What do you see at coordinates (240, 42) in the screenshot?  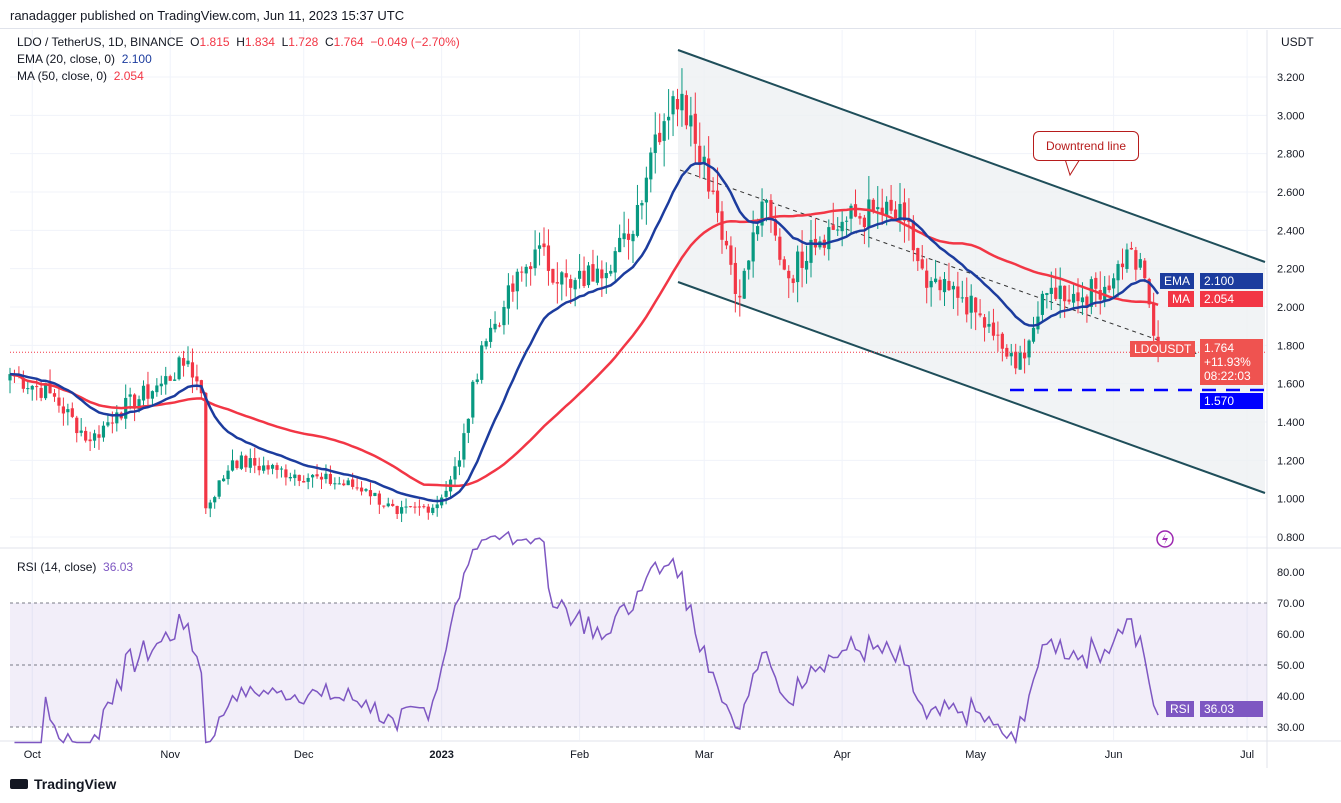 I see `high-label: H` at bounding box center [240, 42].